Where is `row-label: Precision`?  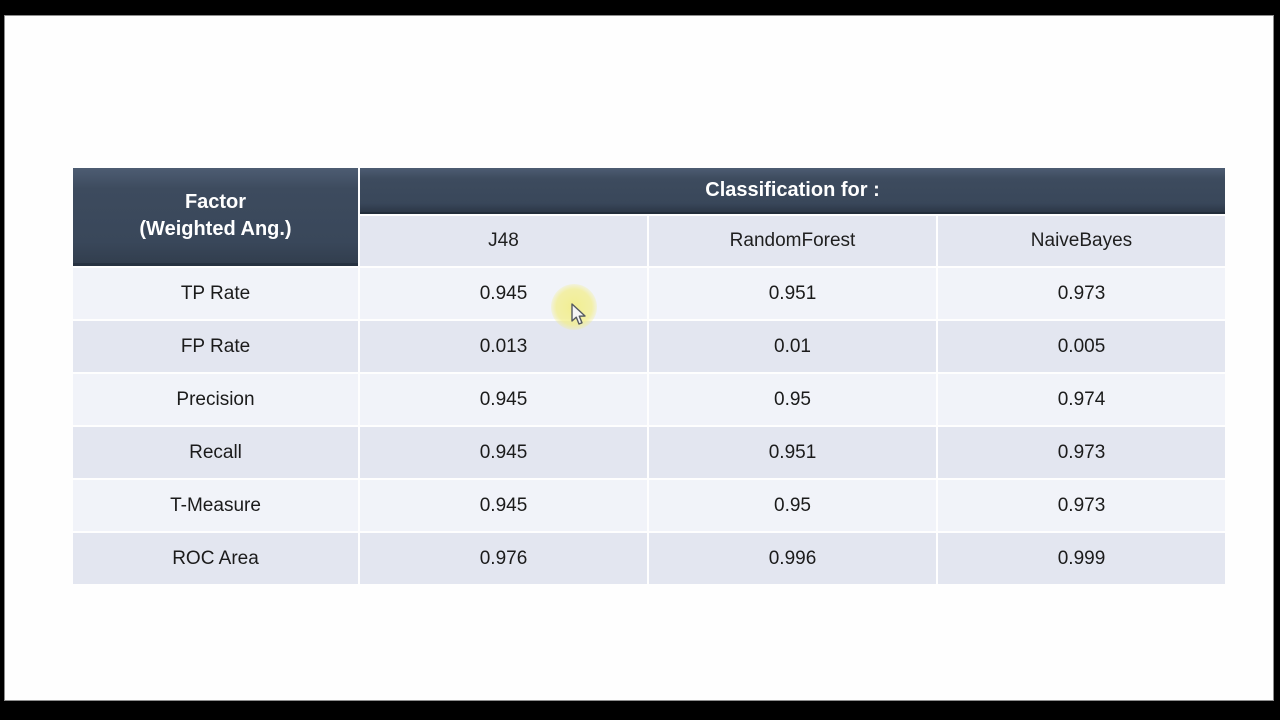
row-label: Precision is located at coordinates (215, 399).